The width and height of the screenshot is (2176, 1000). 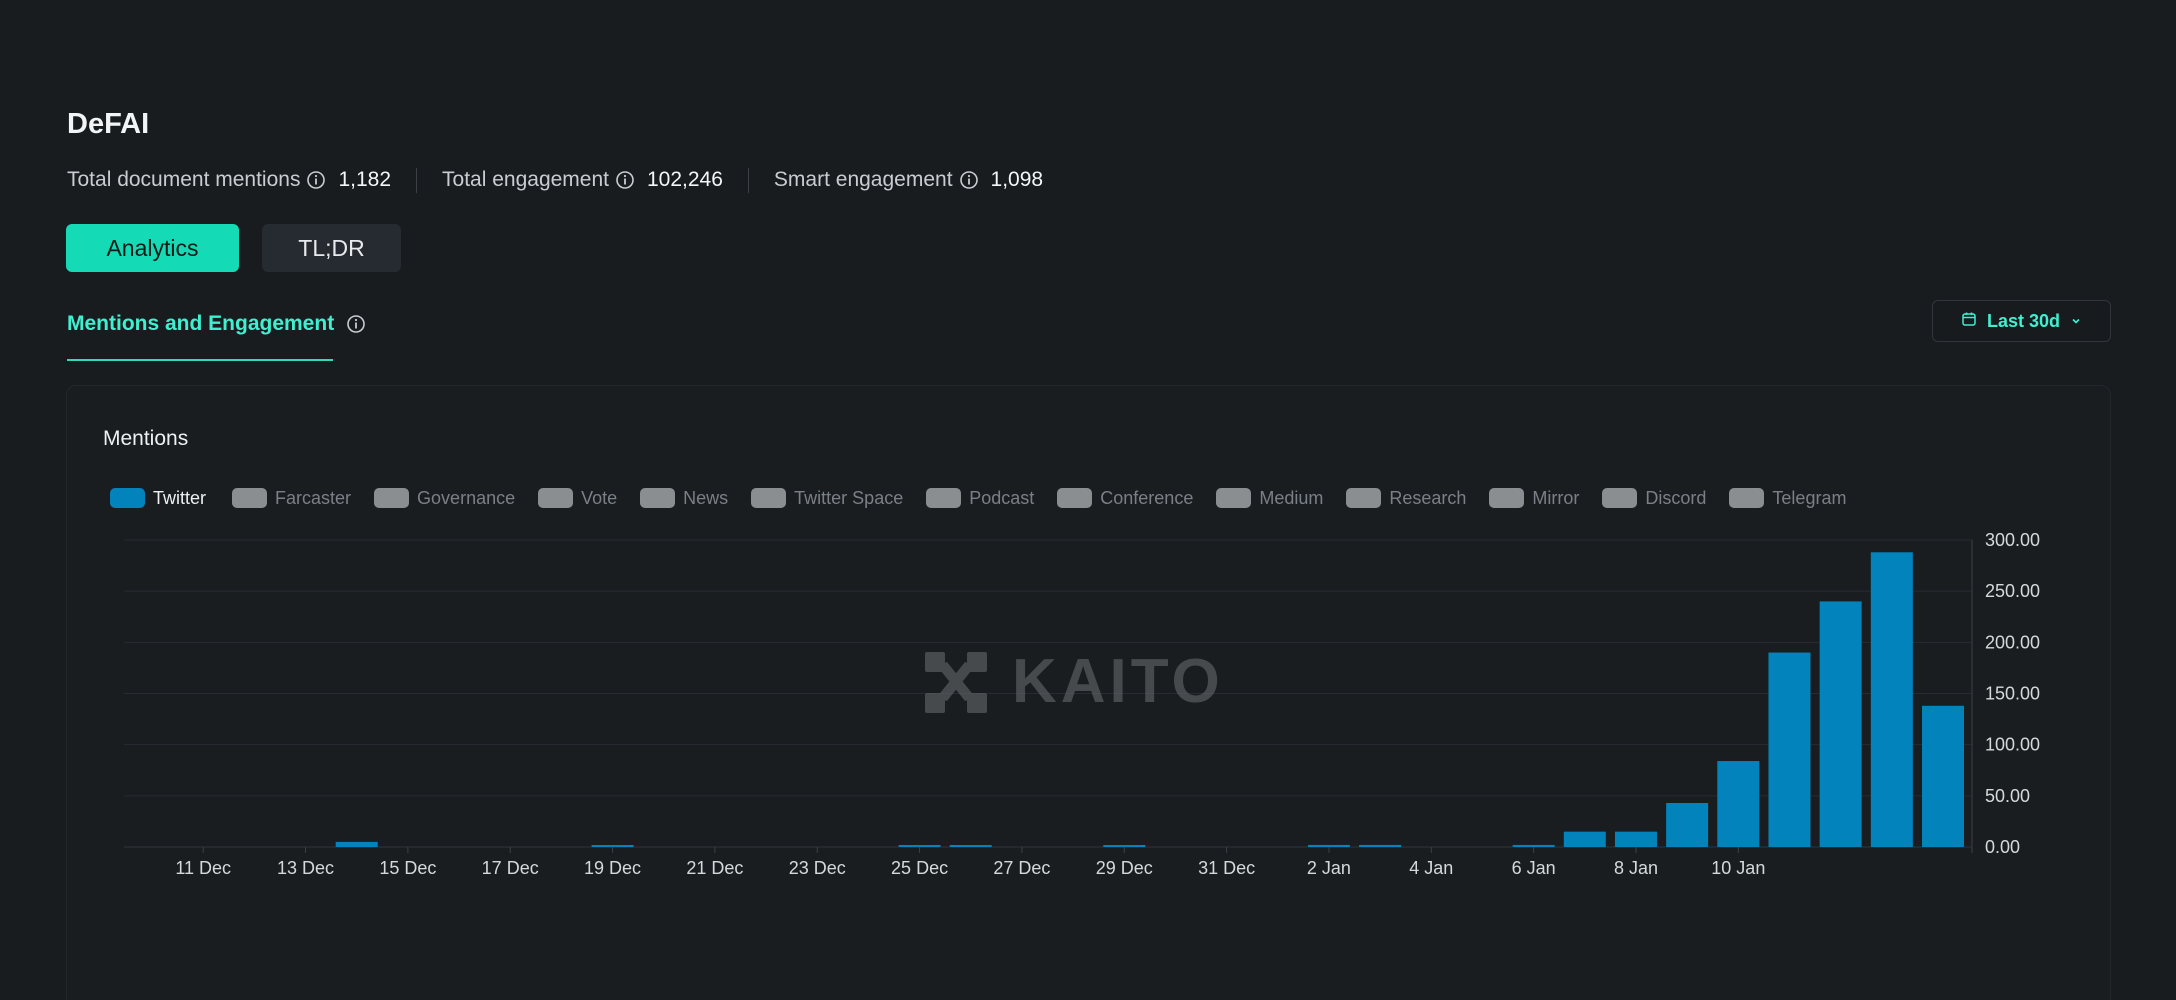 What do you see at coordinates (2012, 540) in the screenshot?
I see `y-tick-label: 300.00` at bounding box center [2012, 540].